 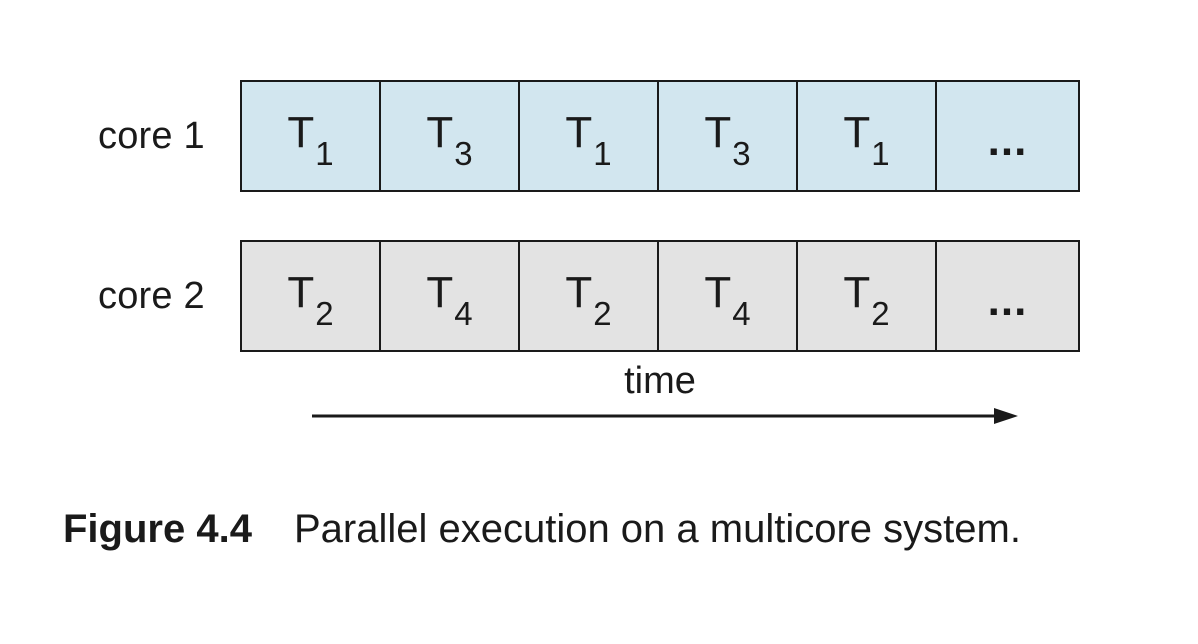 What do you see at coordinates (157, 529) in the screenshot?
I see `figure-number: Figure 4.4` at bounding box center [157, 529].